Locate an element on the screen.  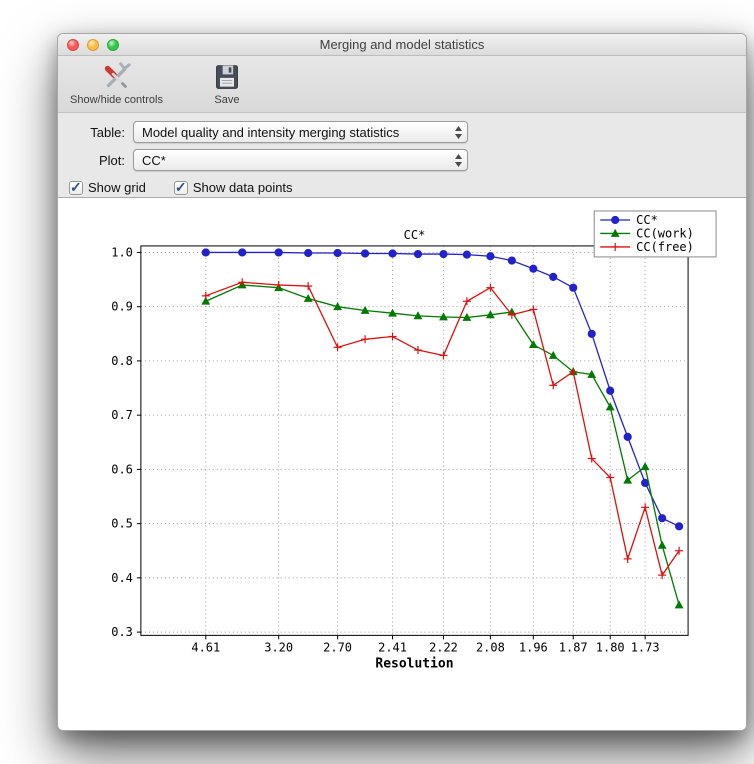
save-label: Save is located at coordinates (227, 100).